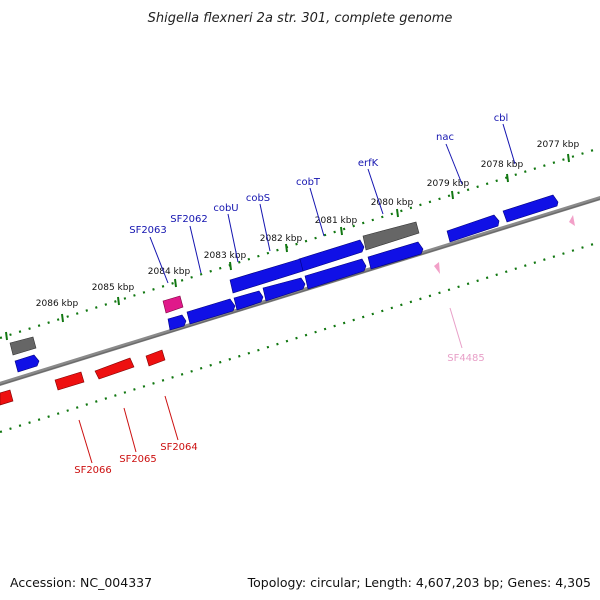 Image resolution: width=600 pixels, height=600 pixels. I want to click on scale-label-2083: 2083 kbp, so click(225, 256).